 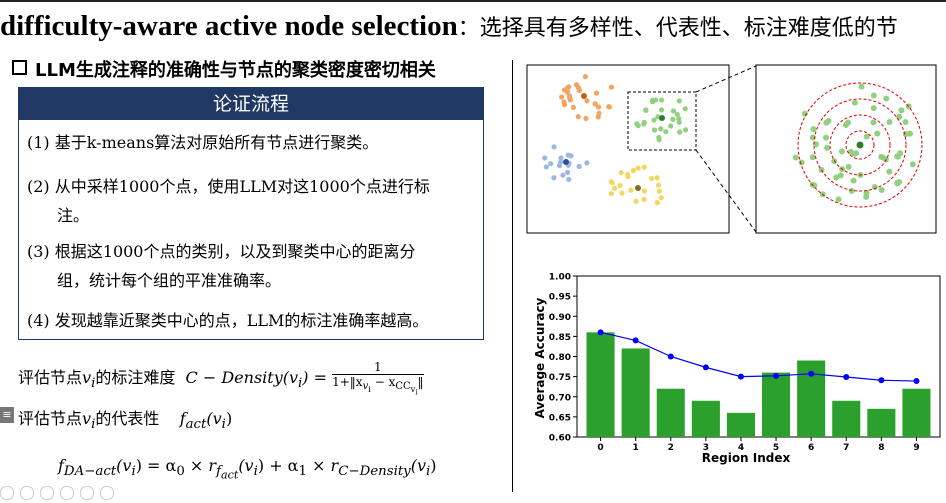 I want to click on density-ring, so click(x=860, y=145).